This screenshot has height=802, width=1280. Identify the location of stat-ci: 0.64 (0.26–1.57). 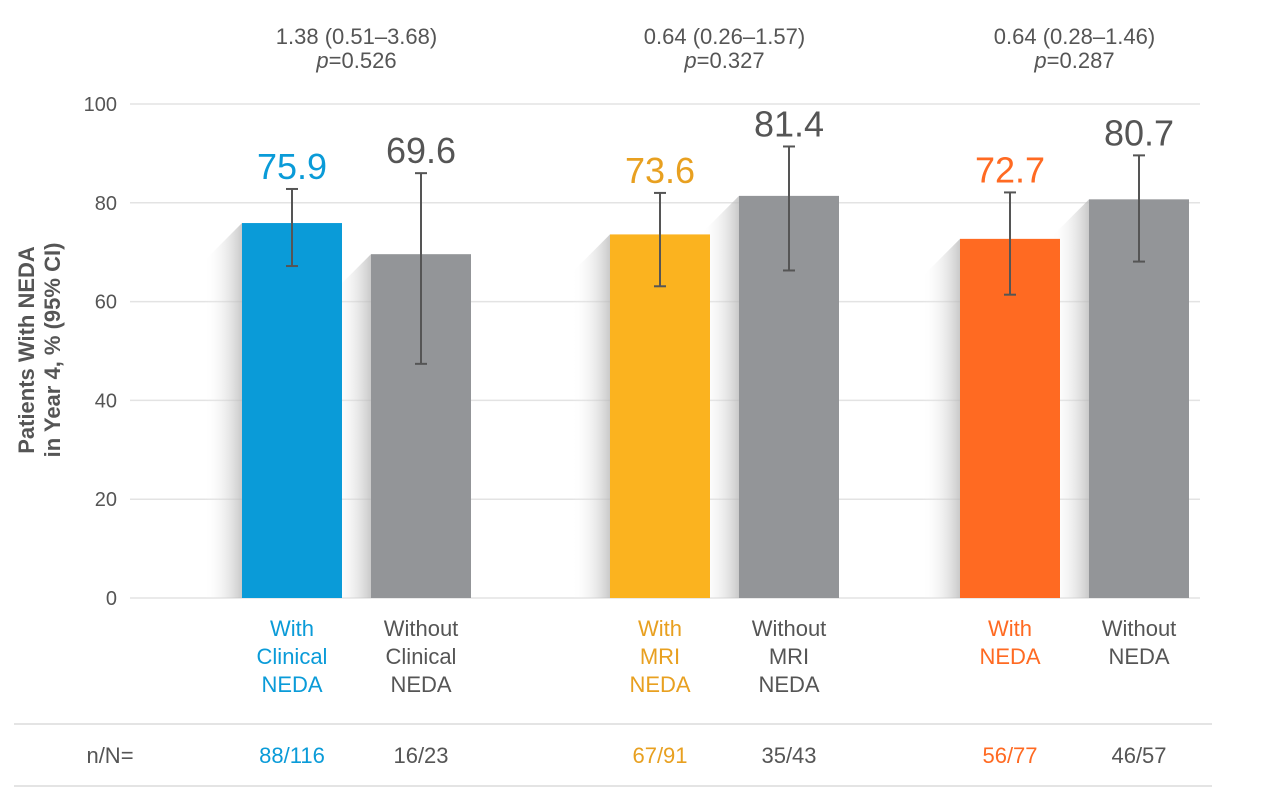
(724, 36).